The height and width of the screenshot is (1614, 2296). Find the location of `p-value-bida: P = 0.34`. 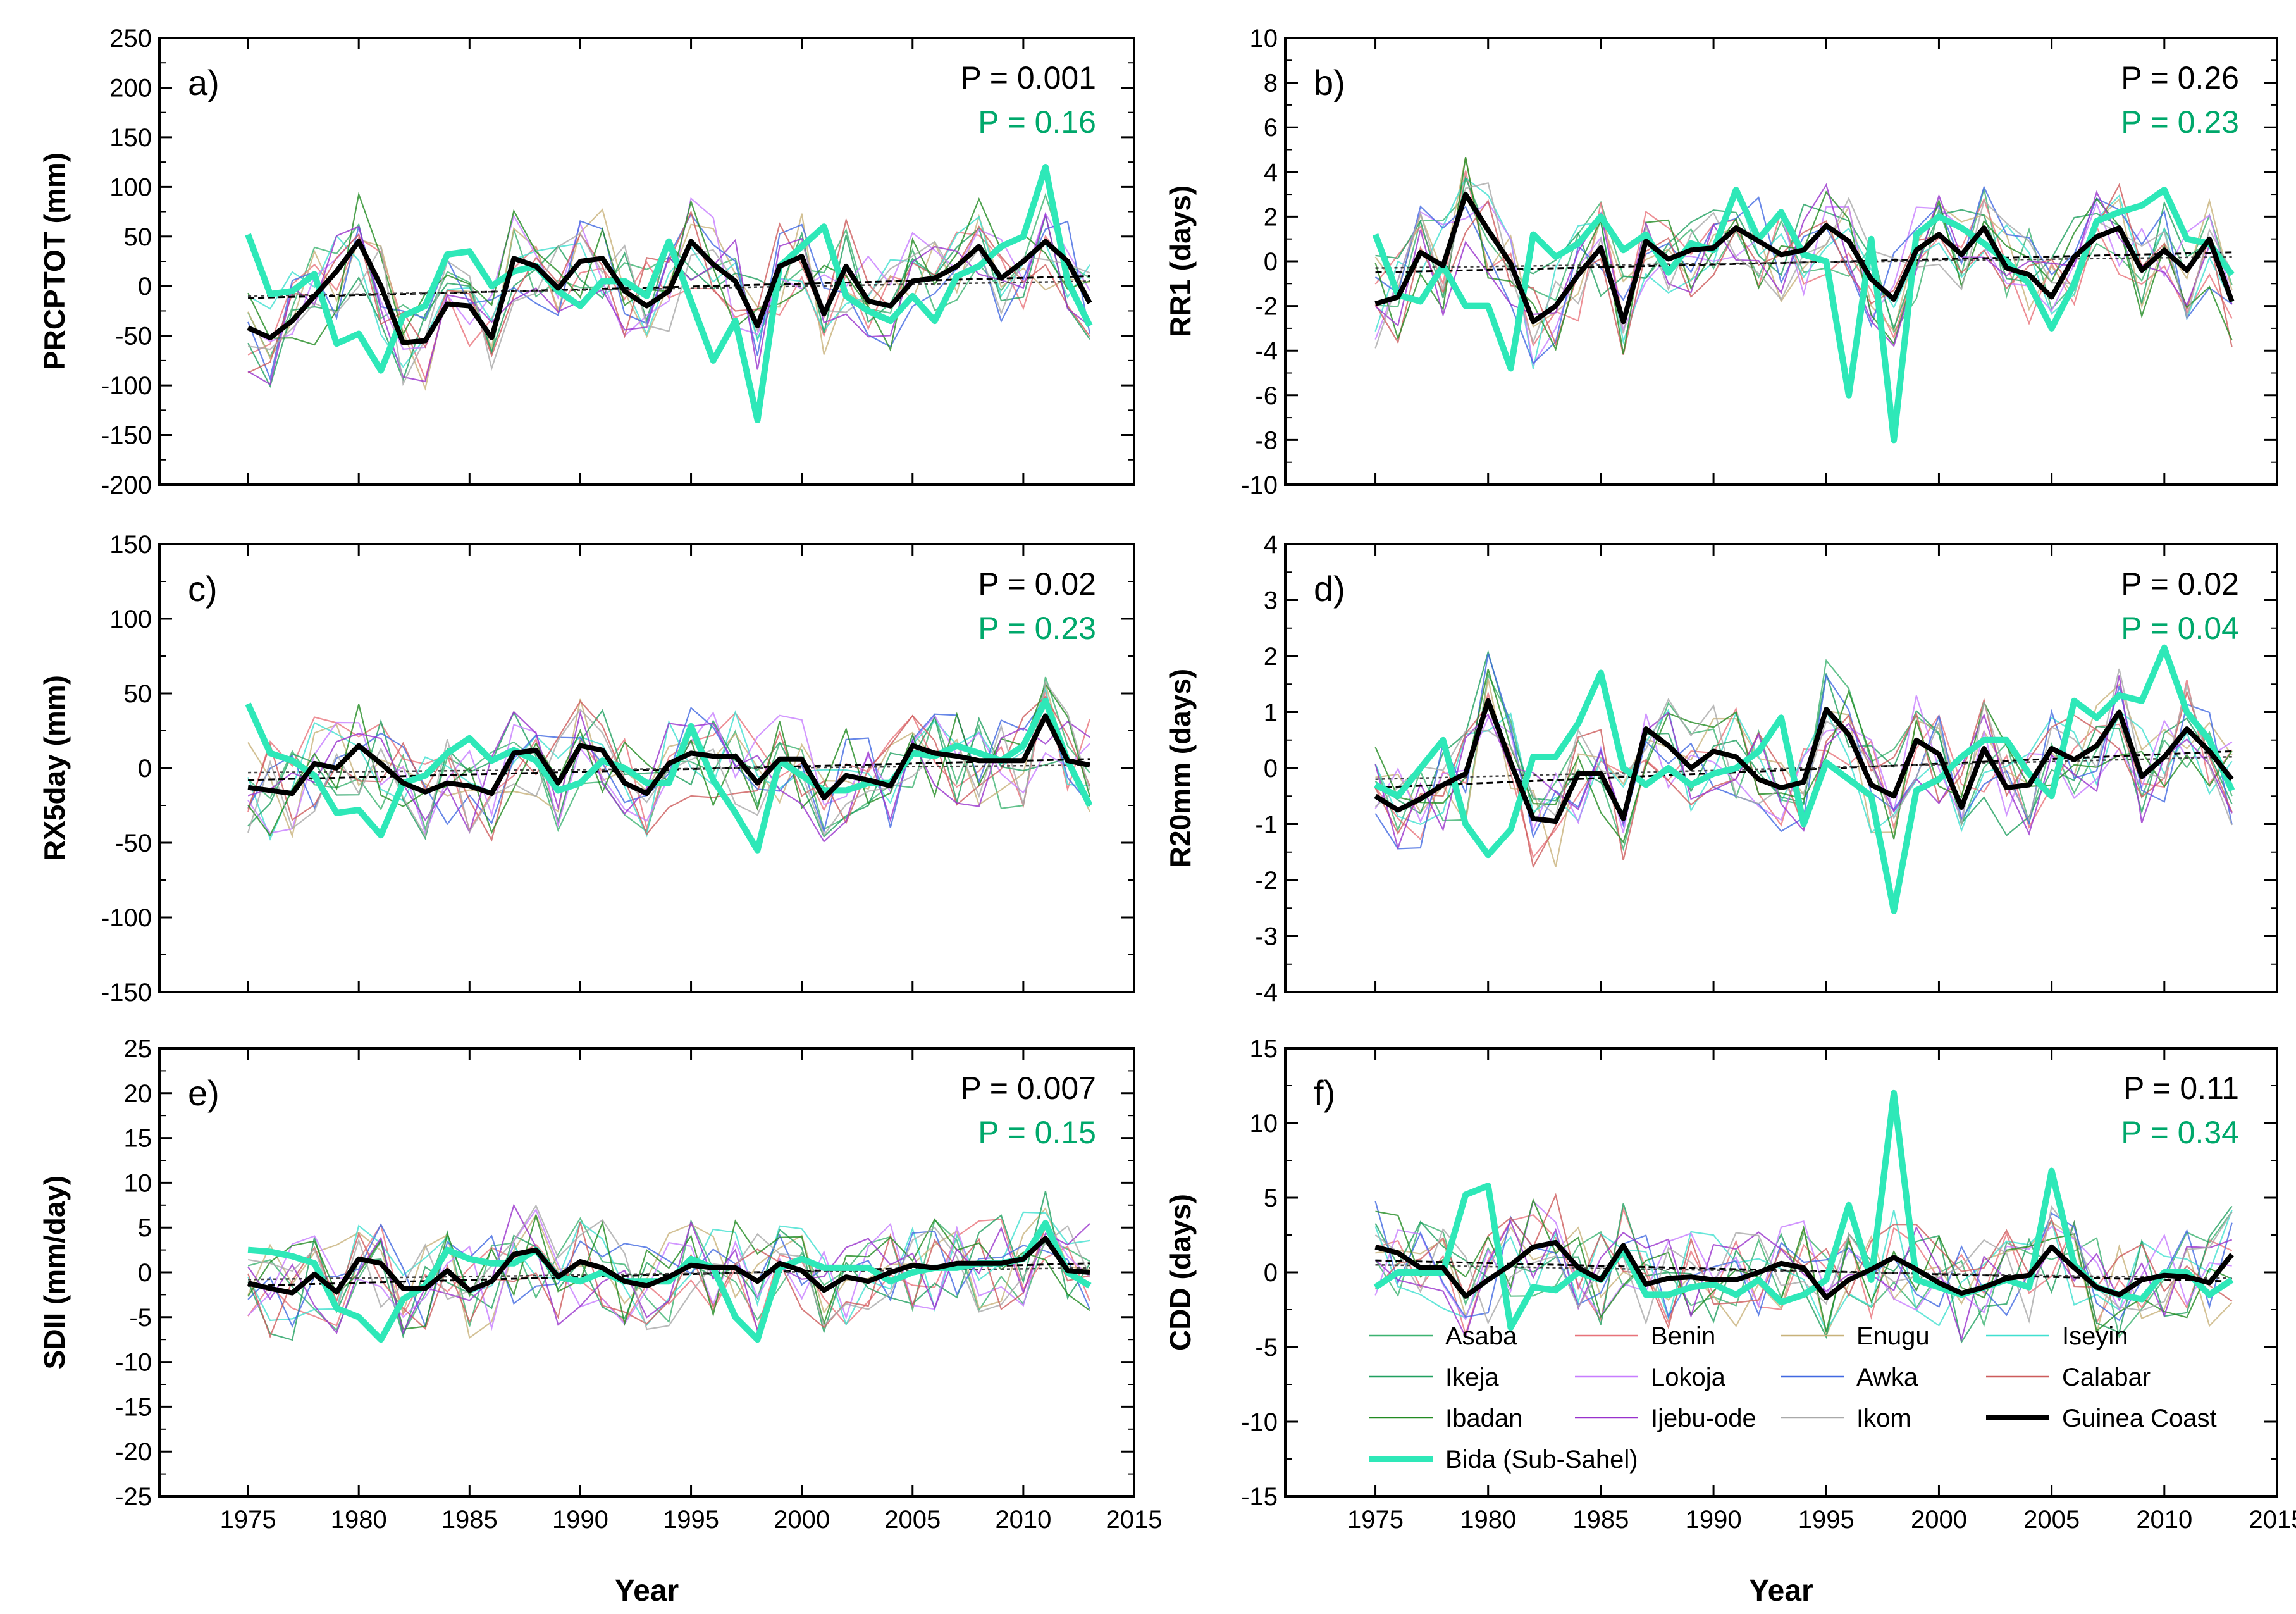

p-value-bida: P = 0.34 is located at coordinates (2180, 1132).